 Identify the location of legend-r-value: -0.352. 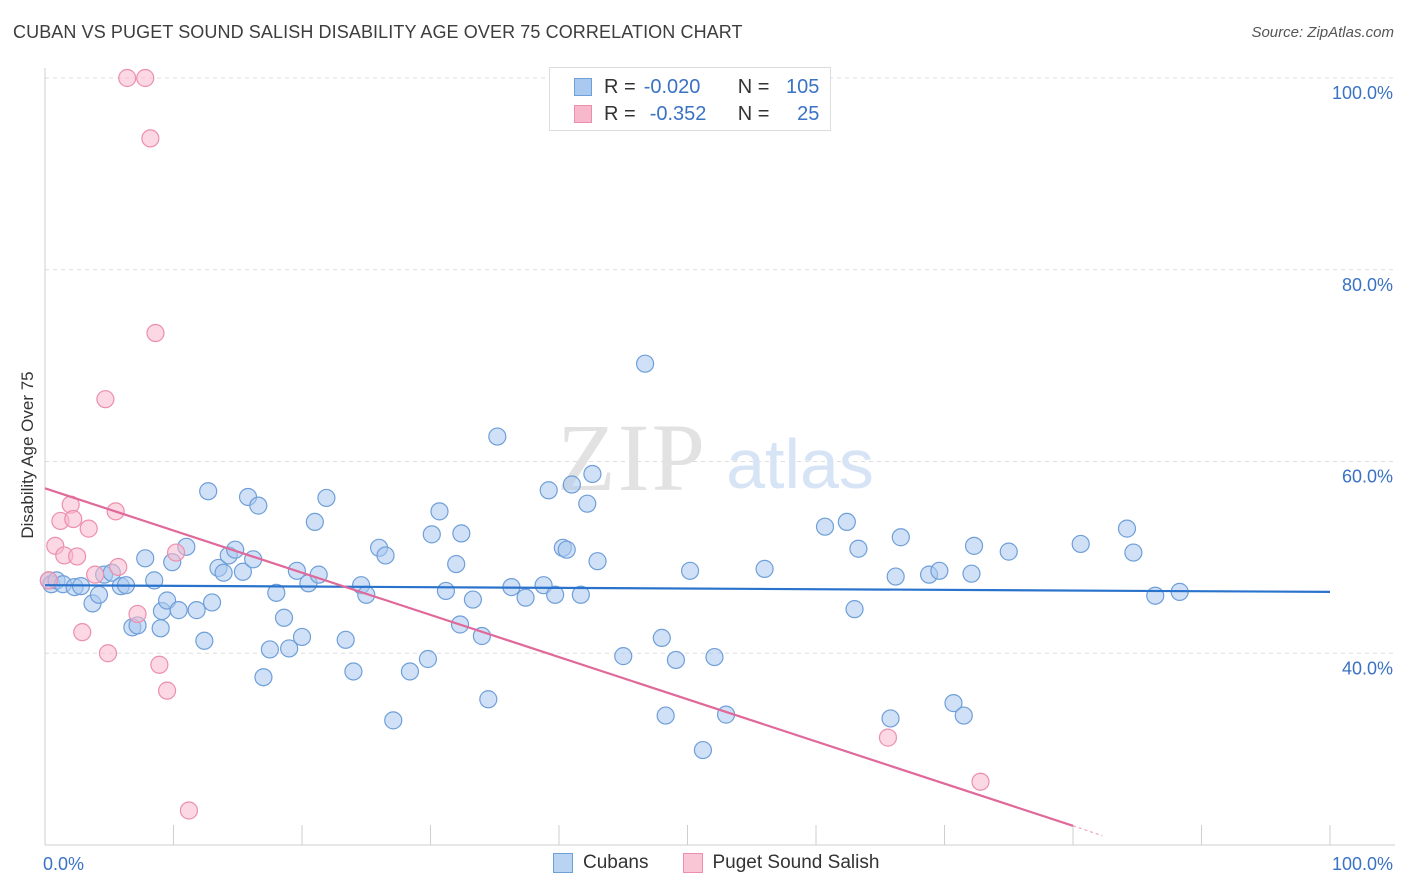
(678, 113).